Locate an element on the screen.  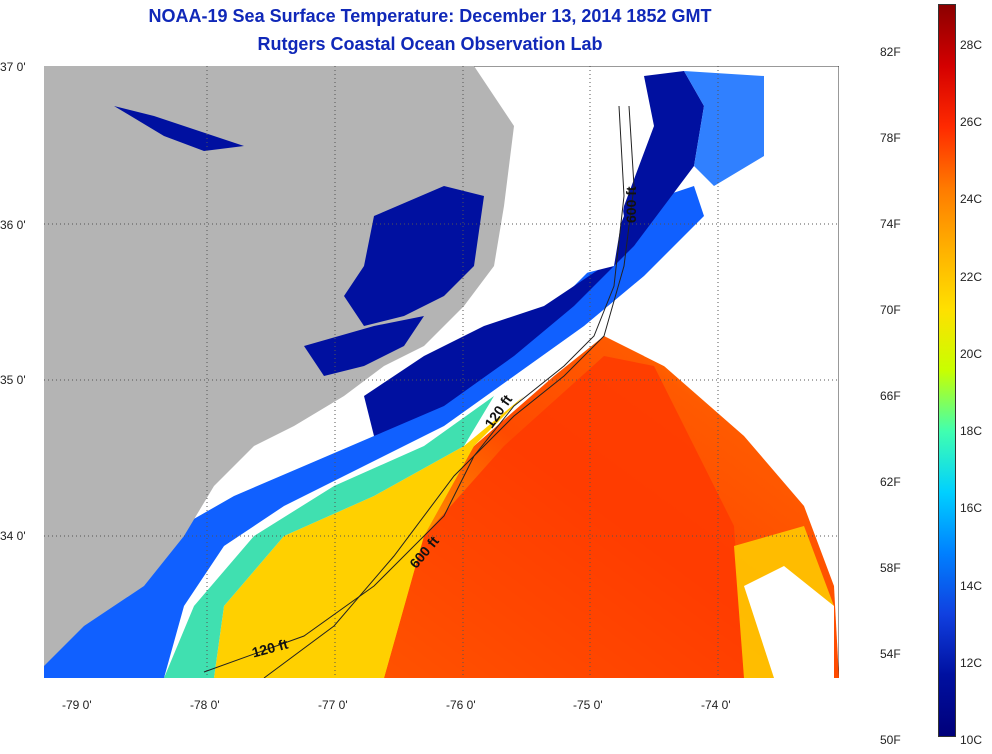
fahrenheit-label: 54F is located at coordinates (890, 654).